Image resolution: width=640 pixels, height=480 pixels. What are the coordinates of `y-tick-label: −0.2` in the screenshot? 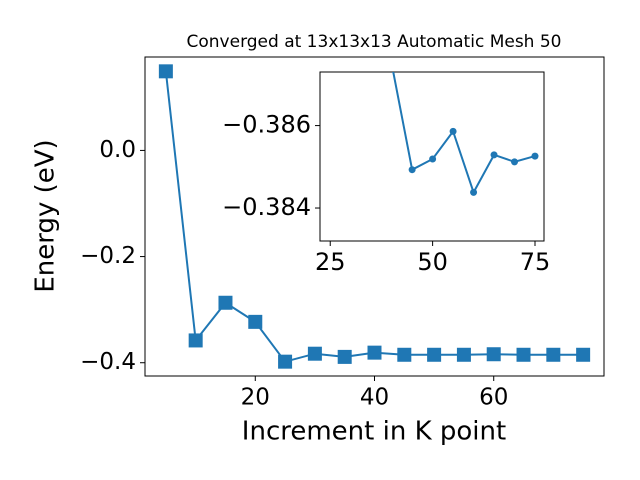 It's located at (108, 256).